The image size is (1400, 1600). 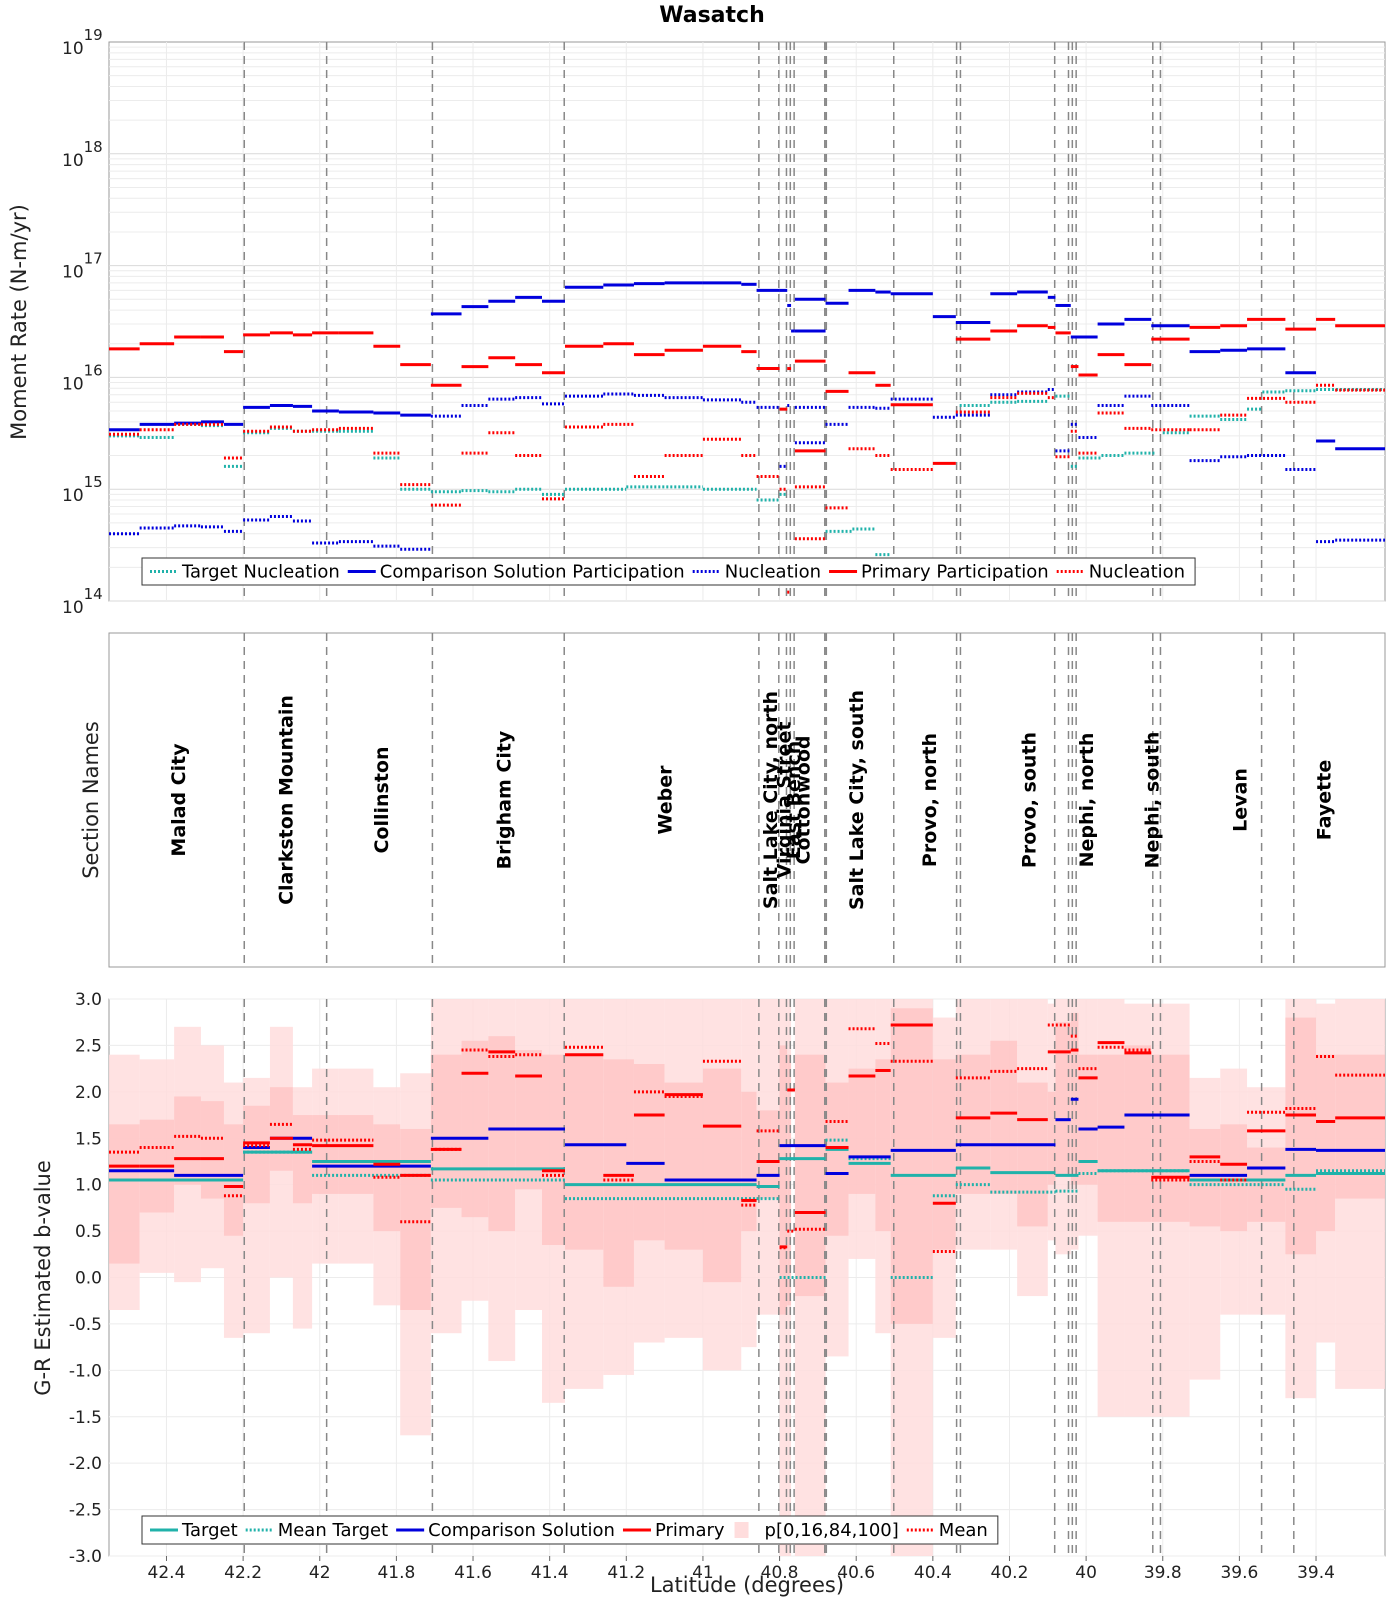 I want to click on section-name-label: Weber, so click(x=666, y=800).